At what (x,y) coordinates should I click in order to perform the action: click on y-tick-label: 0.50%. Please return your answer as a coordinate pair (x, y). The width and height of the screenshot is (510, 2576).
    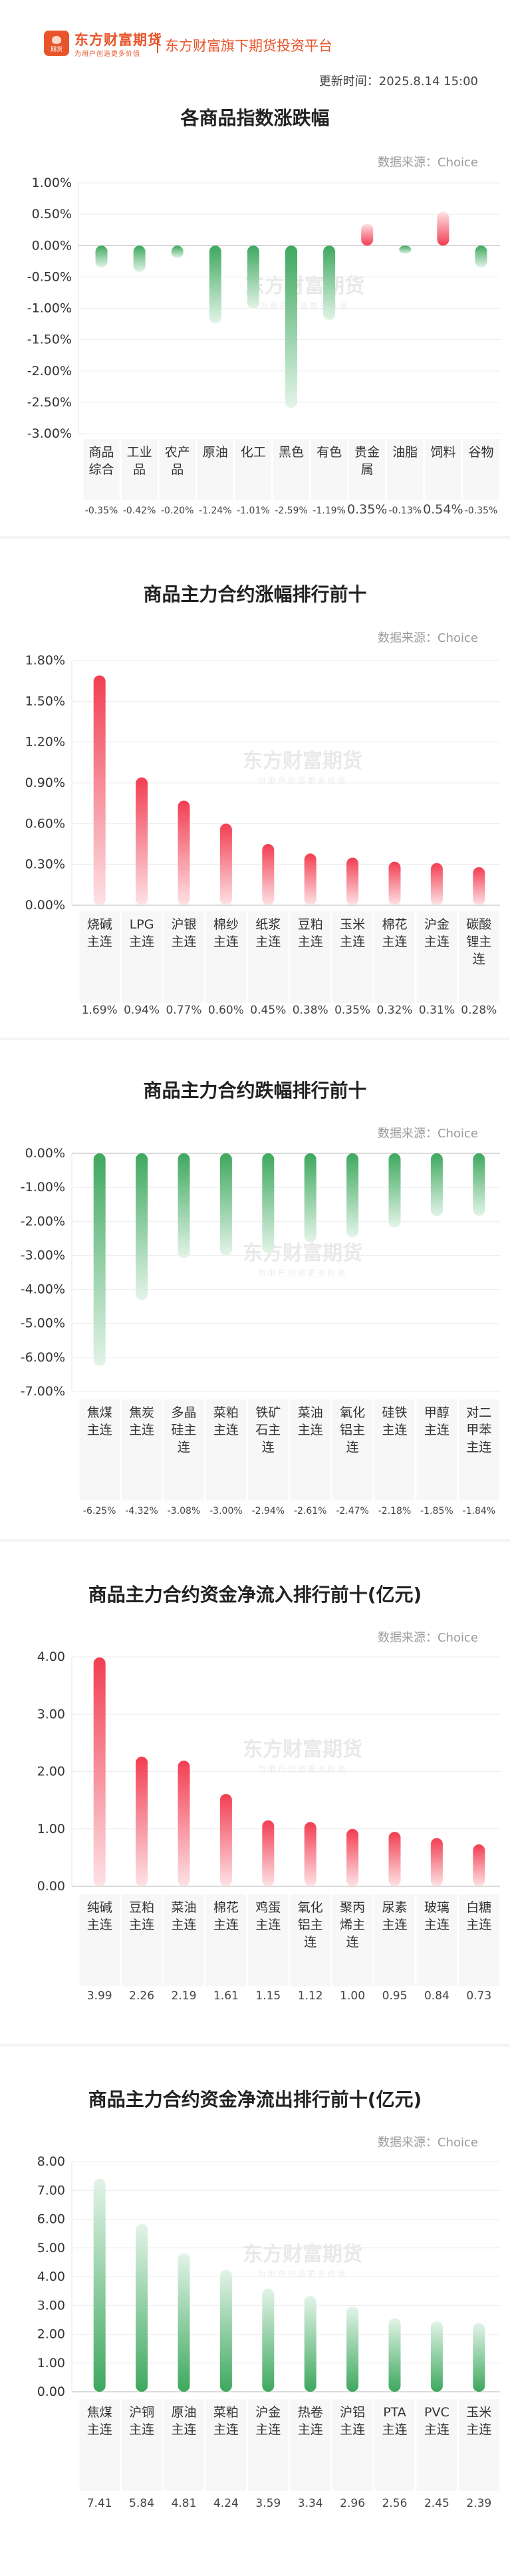
    Looking at the image, I should click on (52, 214).